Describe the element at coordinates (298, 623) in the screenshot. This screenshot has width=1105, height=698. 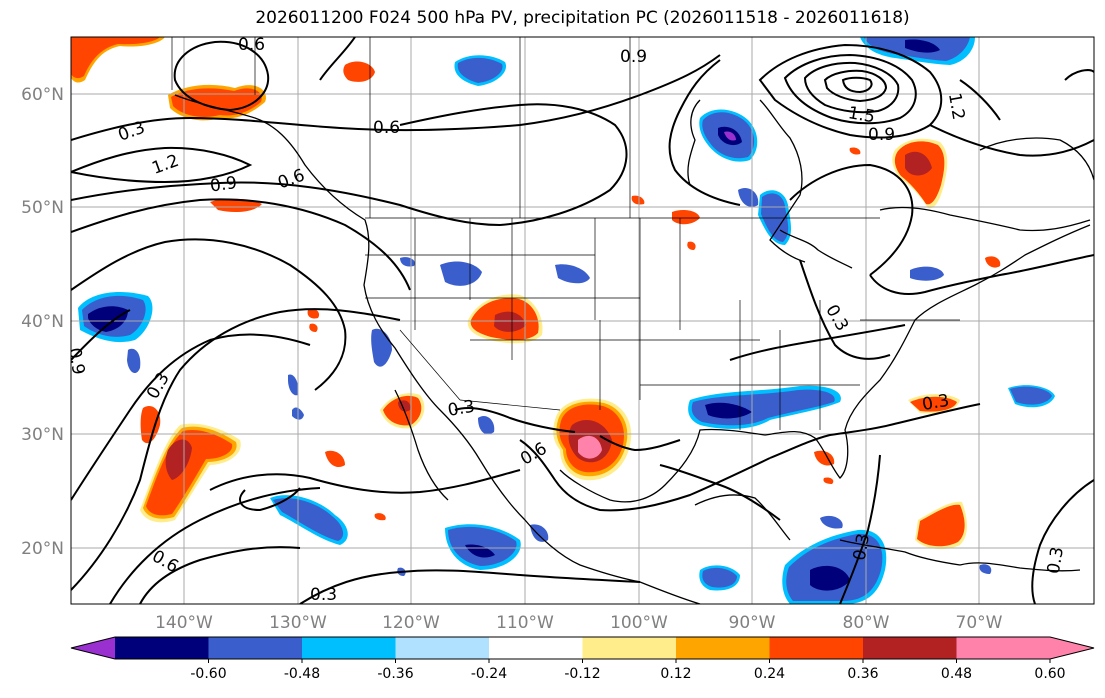
I see `lon-label: 130°W` at that location.